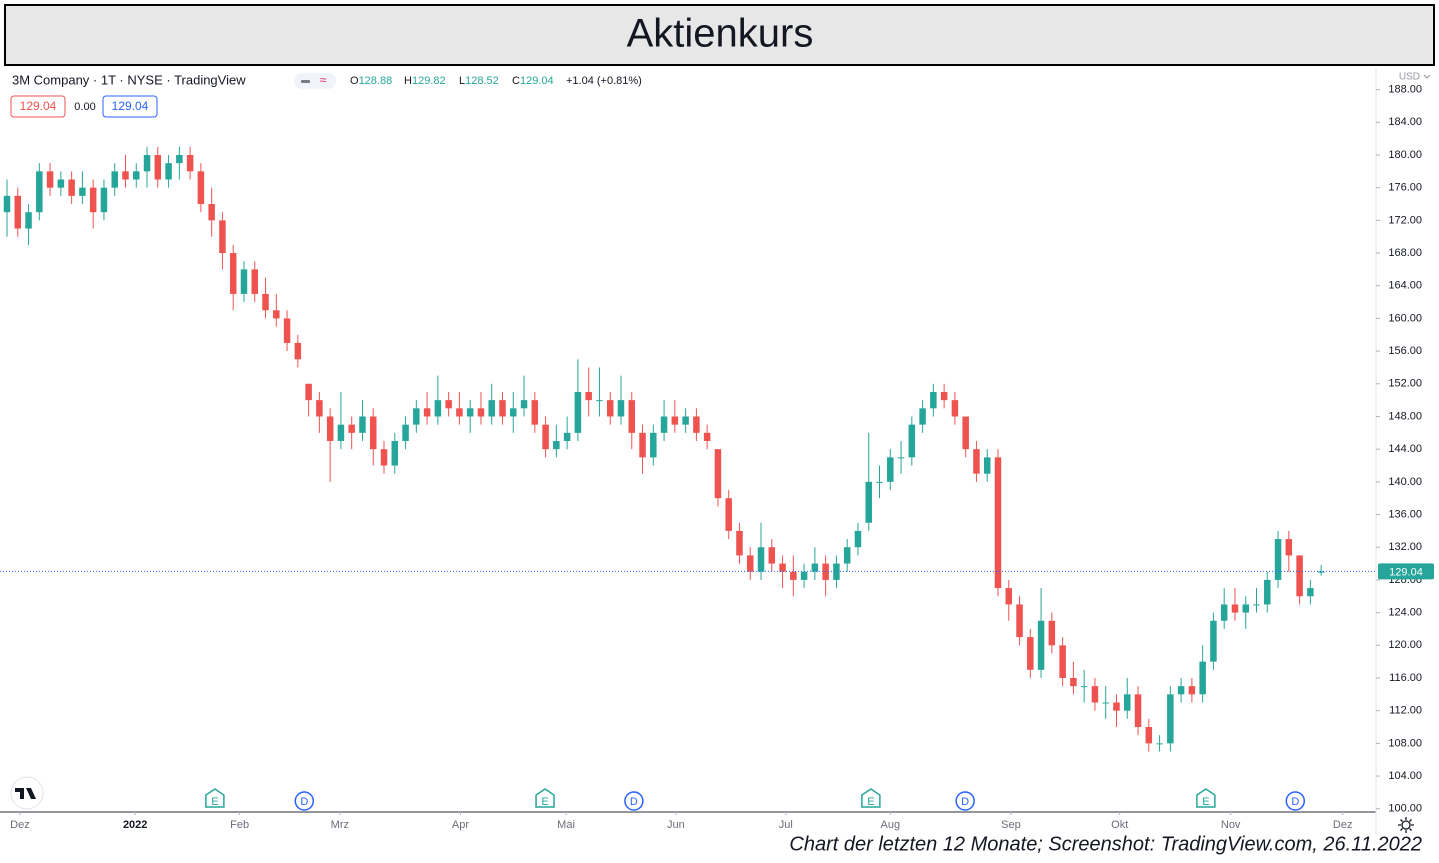 The height and width of the screenshot is (863, 1439). What do you see at coordinates (1405, 351) in the screenshot?
I see `y-tick-label: 156.00` at bounding box center [1405, 351].